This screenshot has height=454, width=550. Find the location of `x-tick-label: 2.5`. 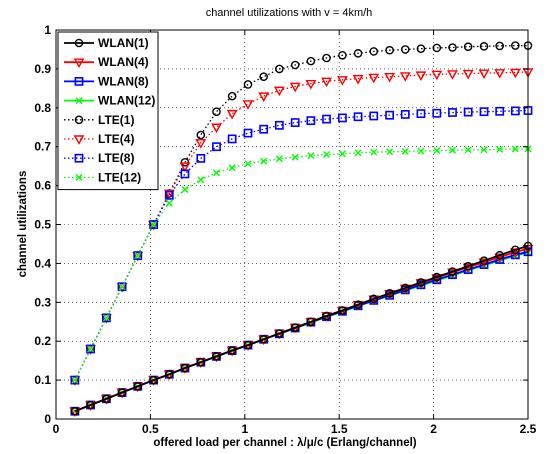

x-tick-label: 2.5 is located at coordinates (528, 429).